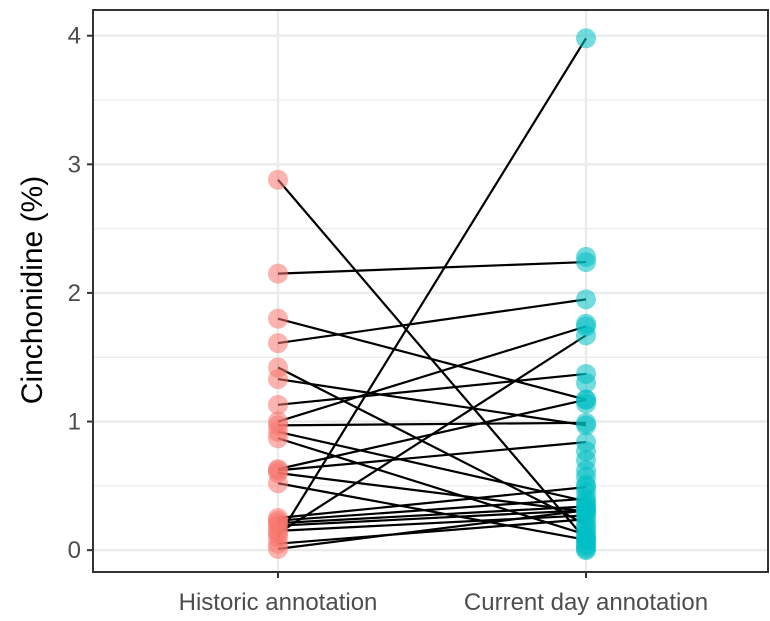 This screenshot has width=770, height=621. Describe the element at coordinates (74, 36) in the screenshot. I see `y-tick-label: 4` at that location.